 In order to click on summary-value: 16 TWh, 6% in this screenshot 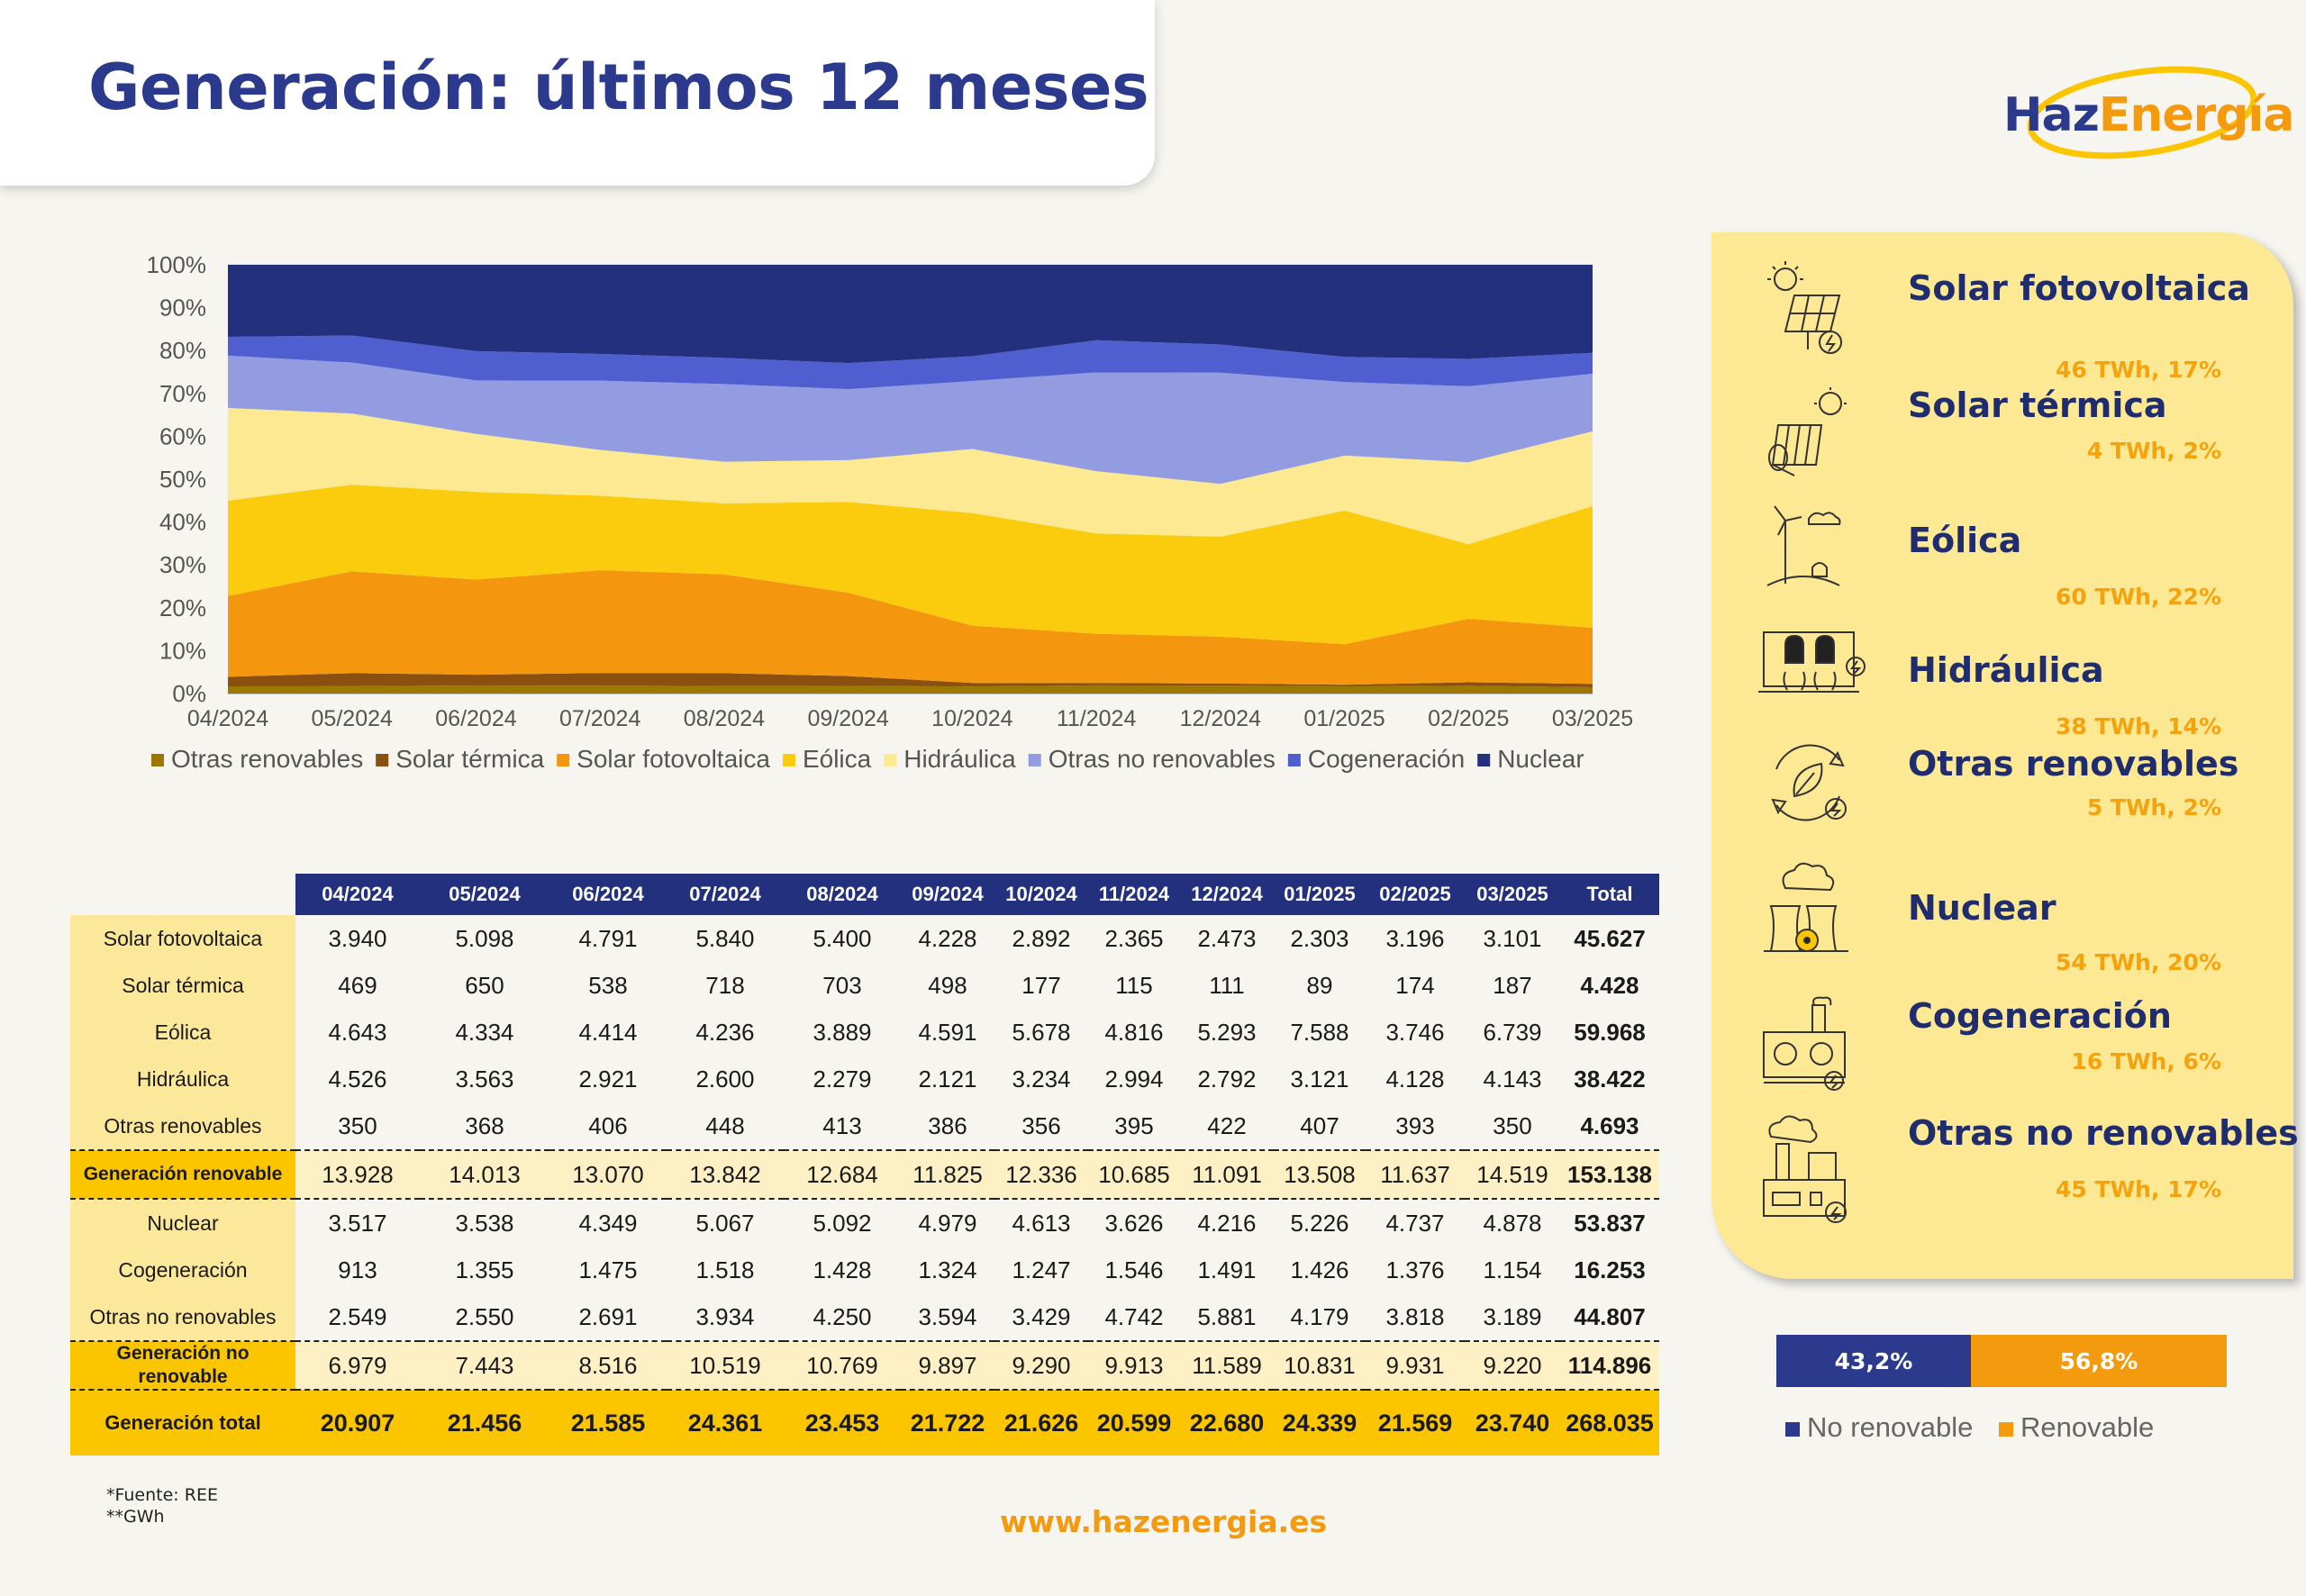, I will do `click(2146, 1061)`.